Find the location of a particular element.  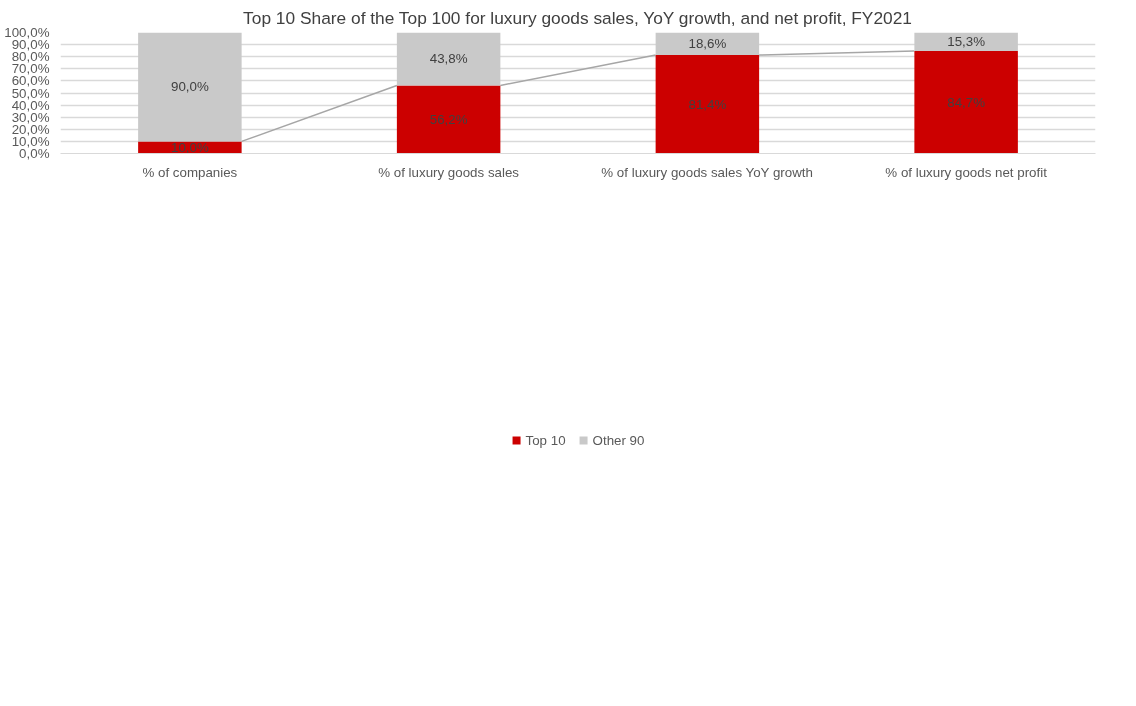

chart-title: Top 10 Share of the Top 100 for luxury goods sales, YoY growth, and net profit, FY2021 is located at coordinates (577, 17).